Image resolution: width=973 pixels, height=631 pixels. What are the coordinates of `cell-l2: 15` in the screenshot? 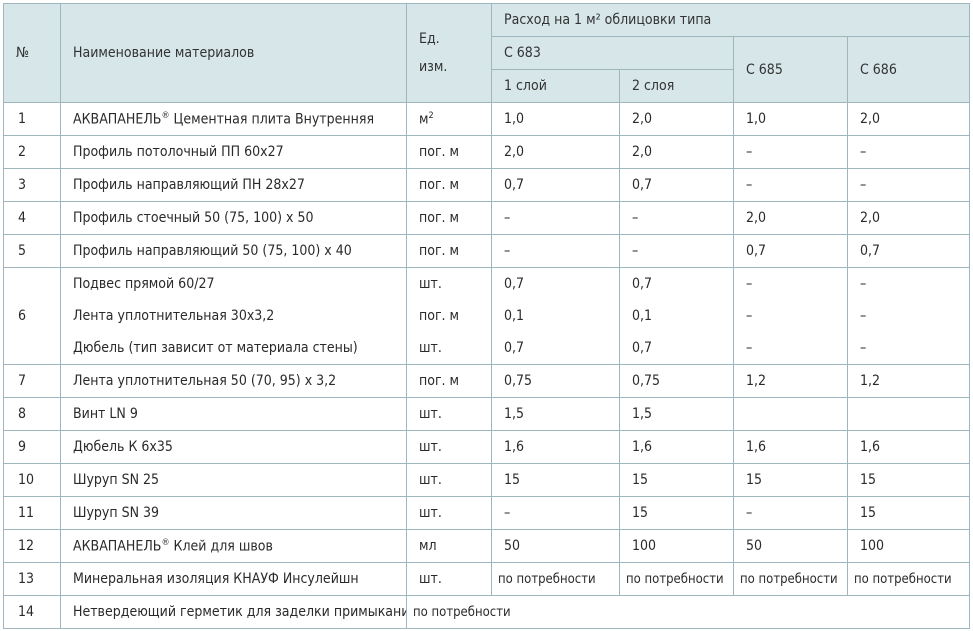 It's located at (676, 480).